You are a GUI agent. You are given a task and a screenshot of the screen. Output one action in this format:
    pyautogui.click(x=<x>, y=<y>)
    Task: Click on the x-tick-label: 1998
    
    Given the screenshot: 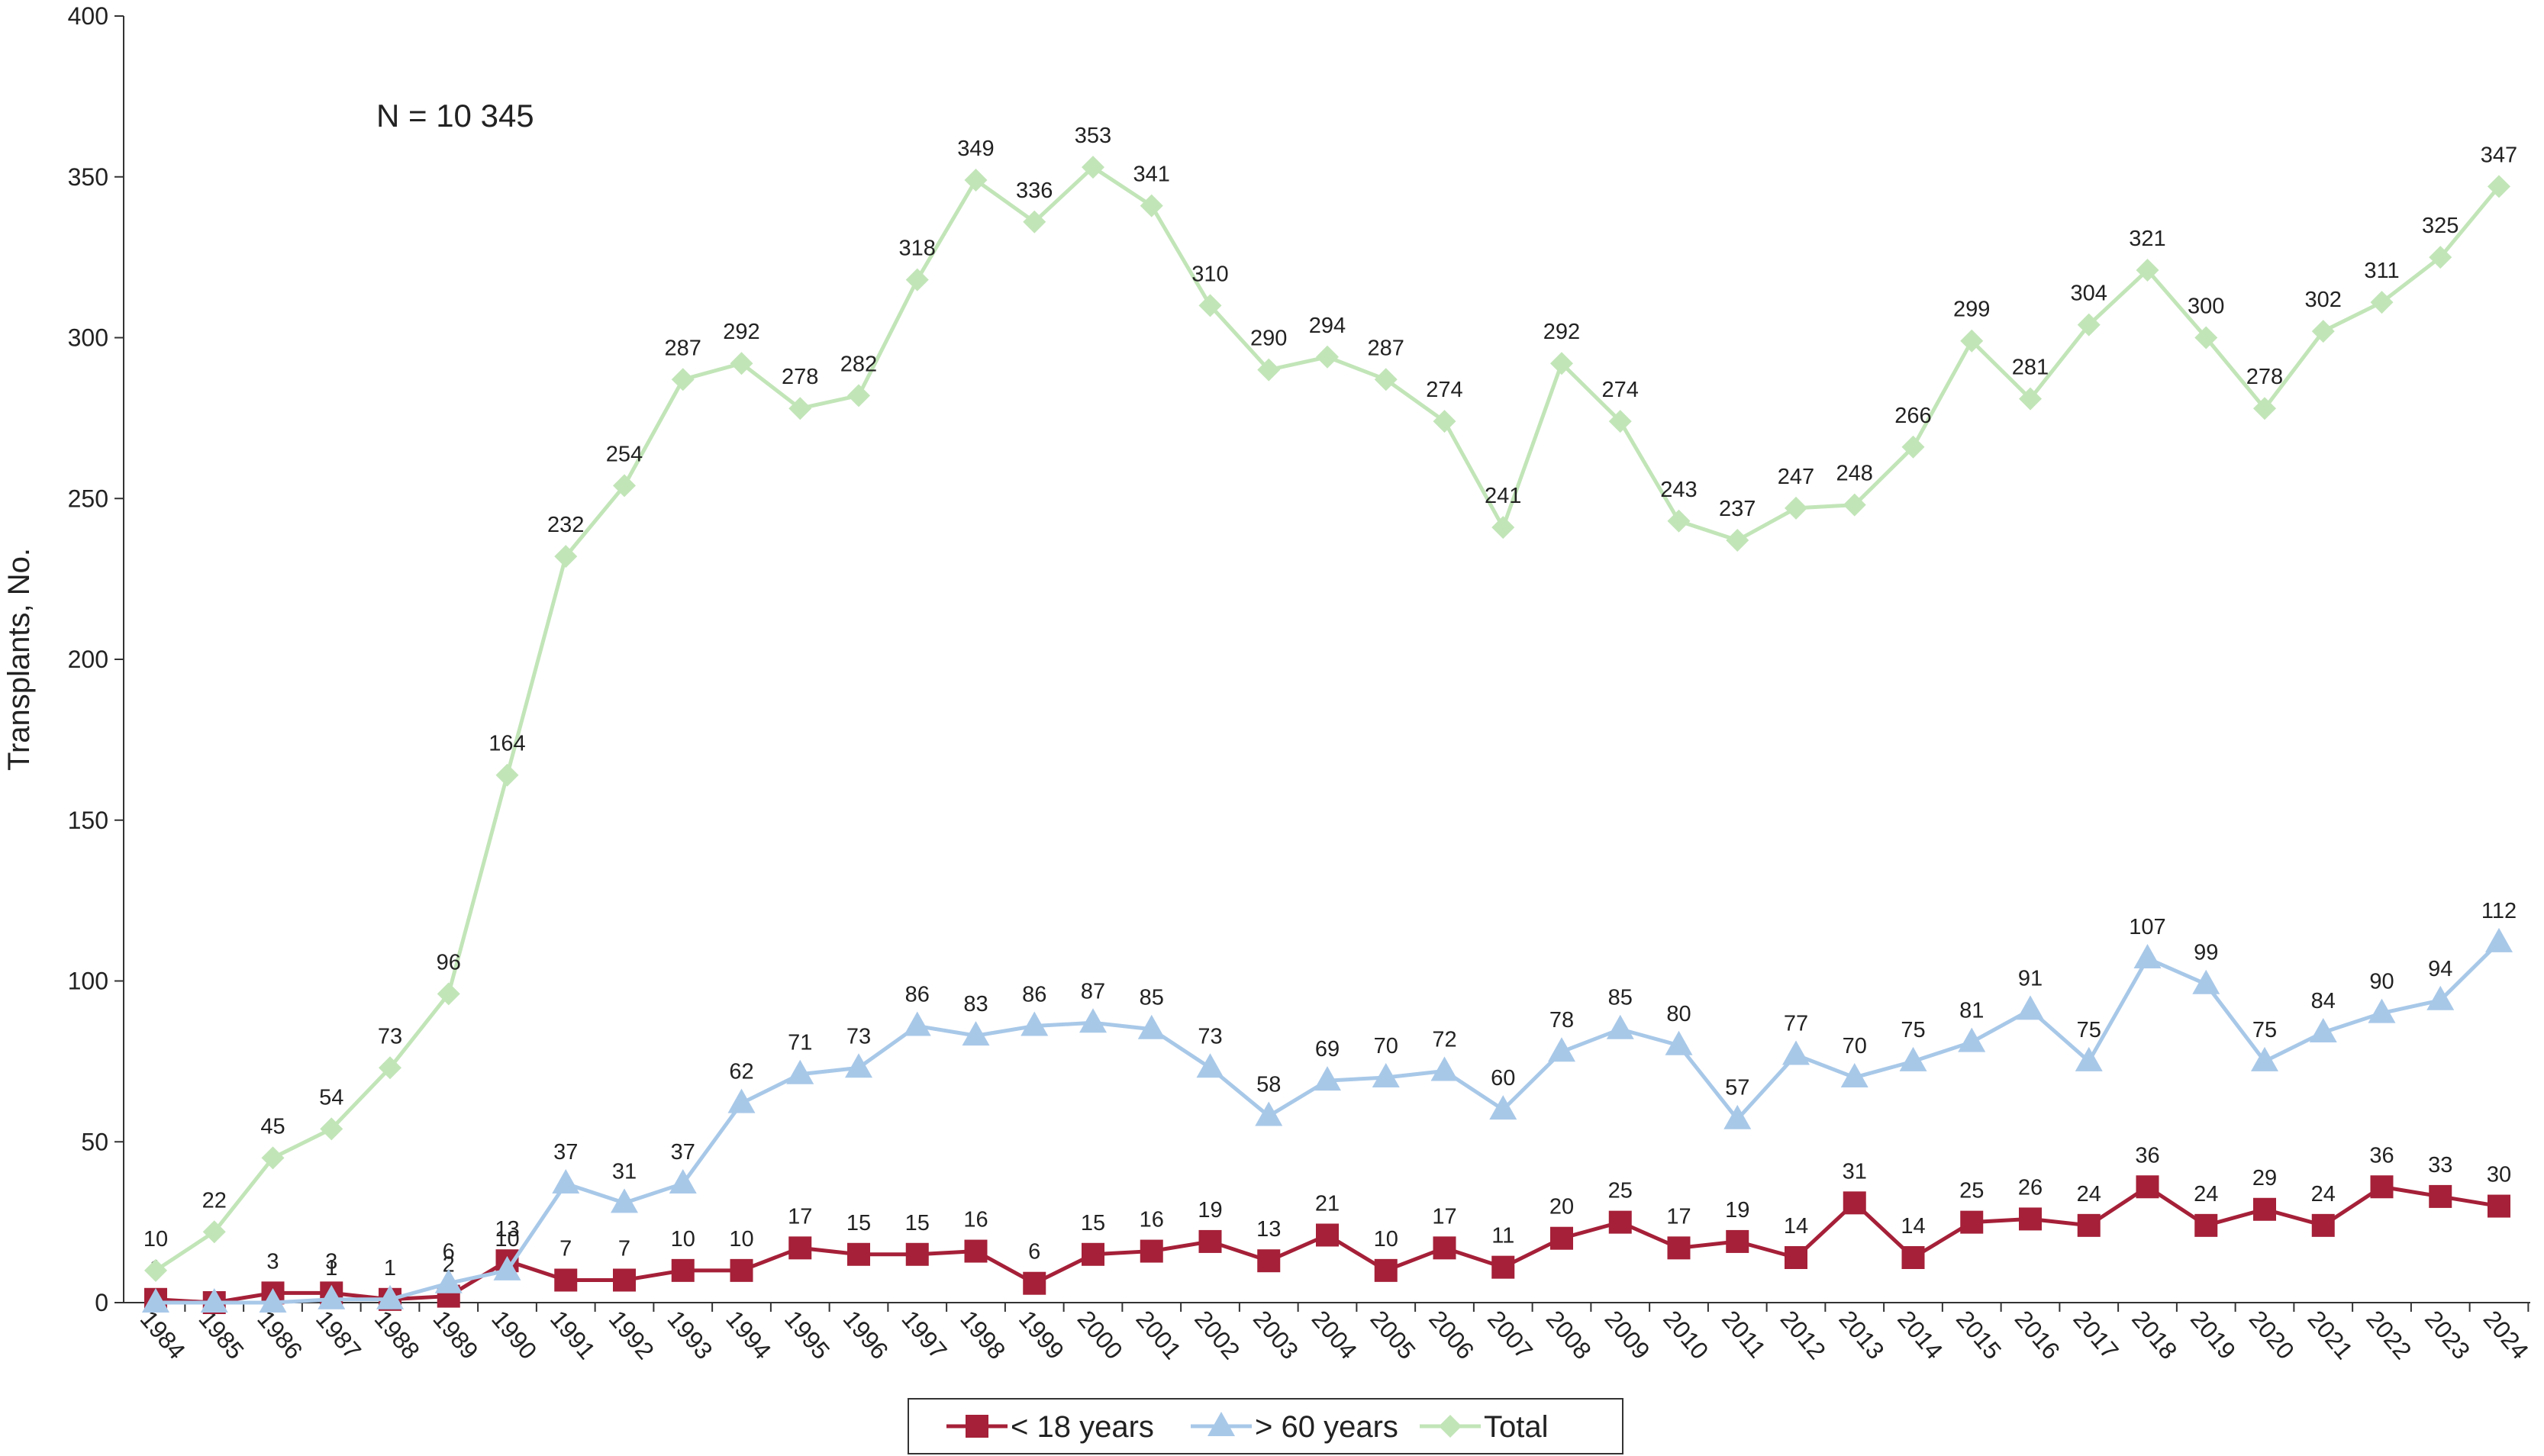 What is the action you would take?
    pyautogui.click(x=983, y=1334)
    